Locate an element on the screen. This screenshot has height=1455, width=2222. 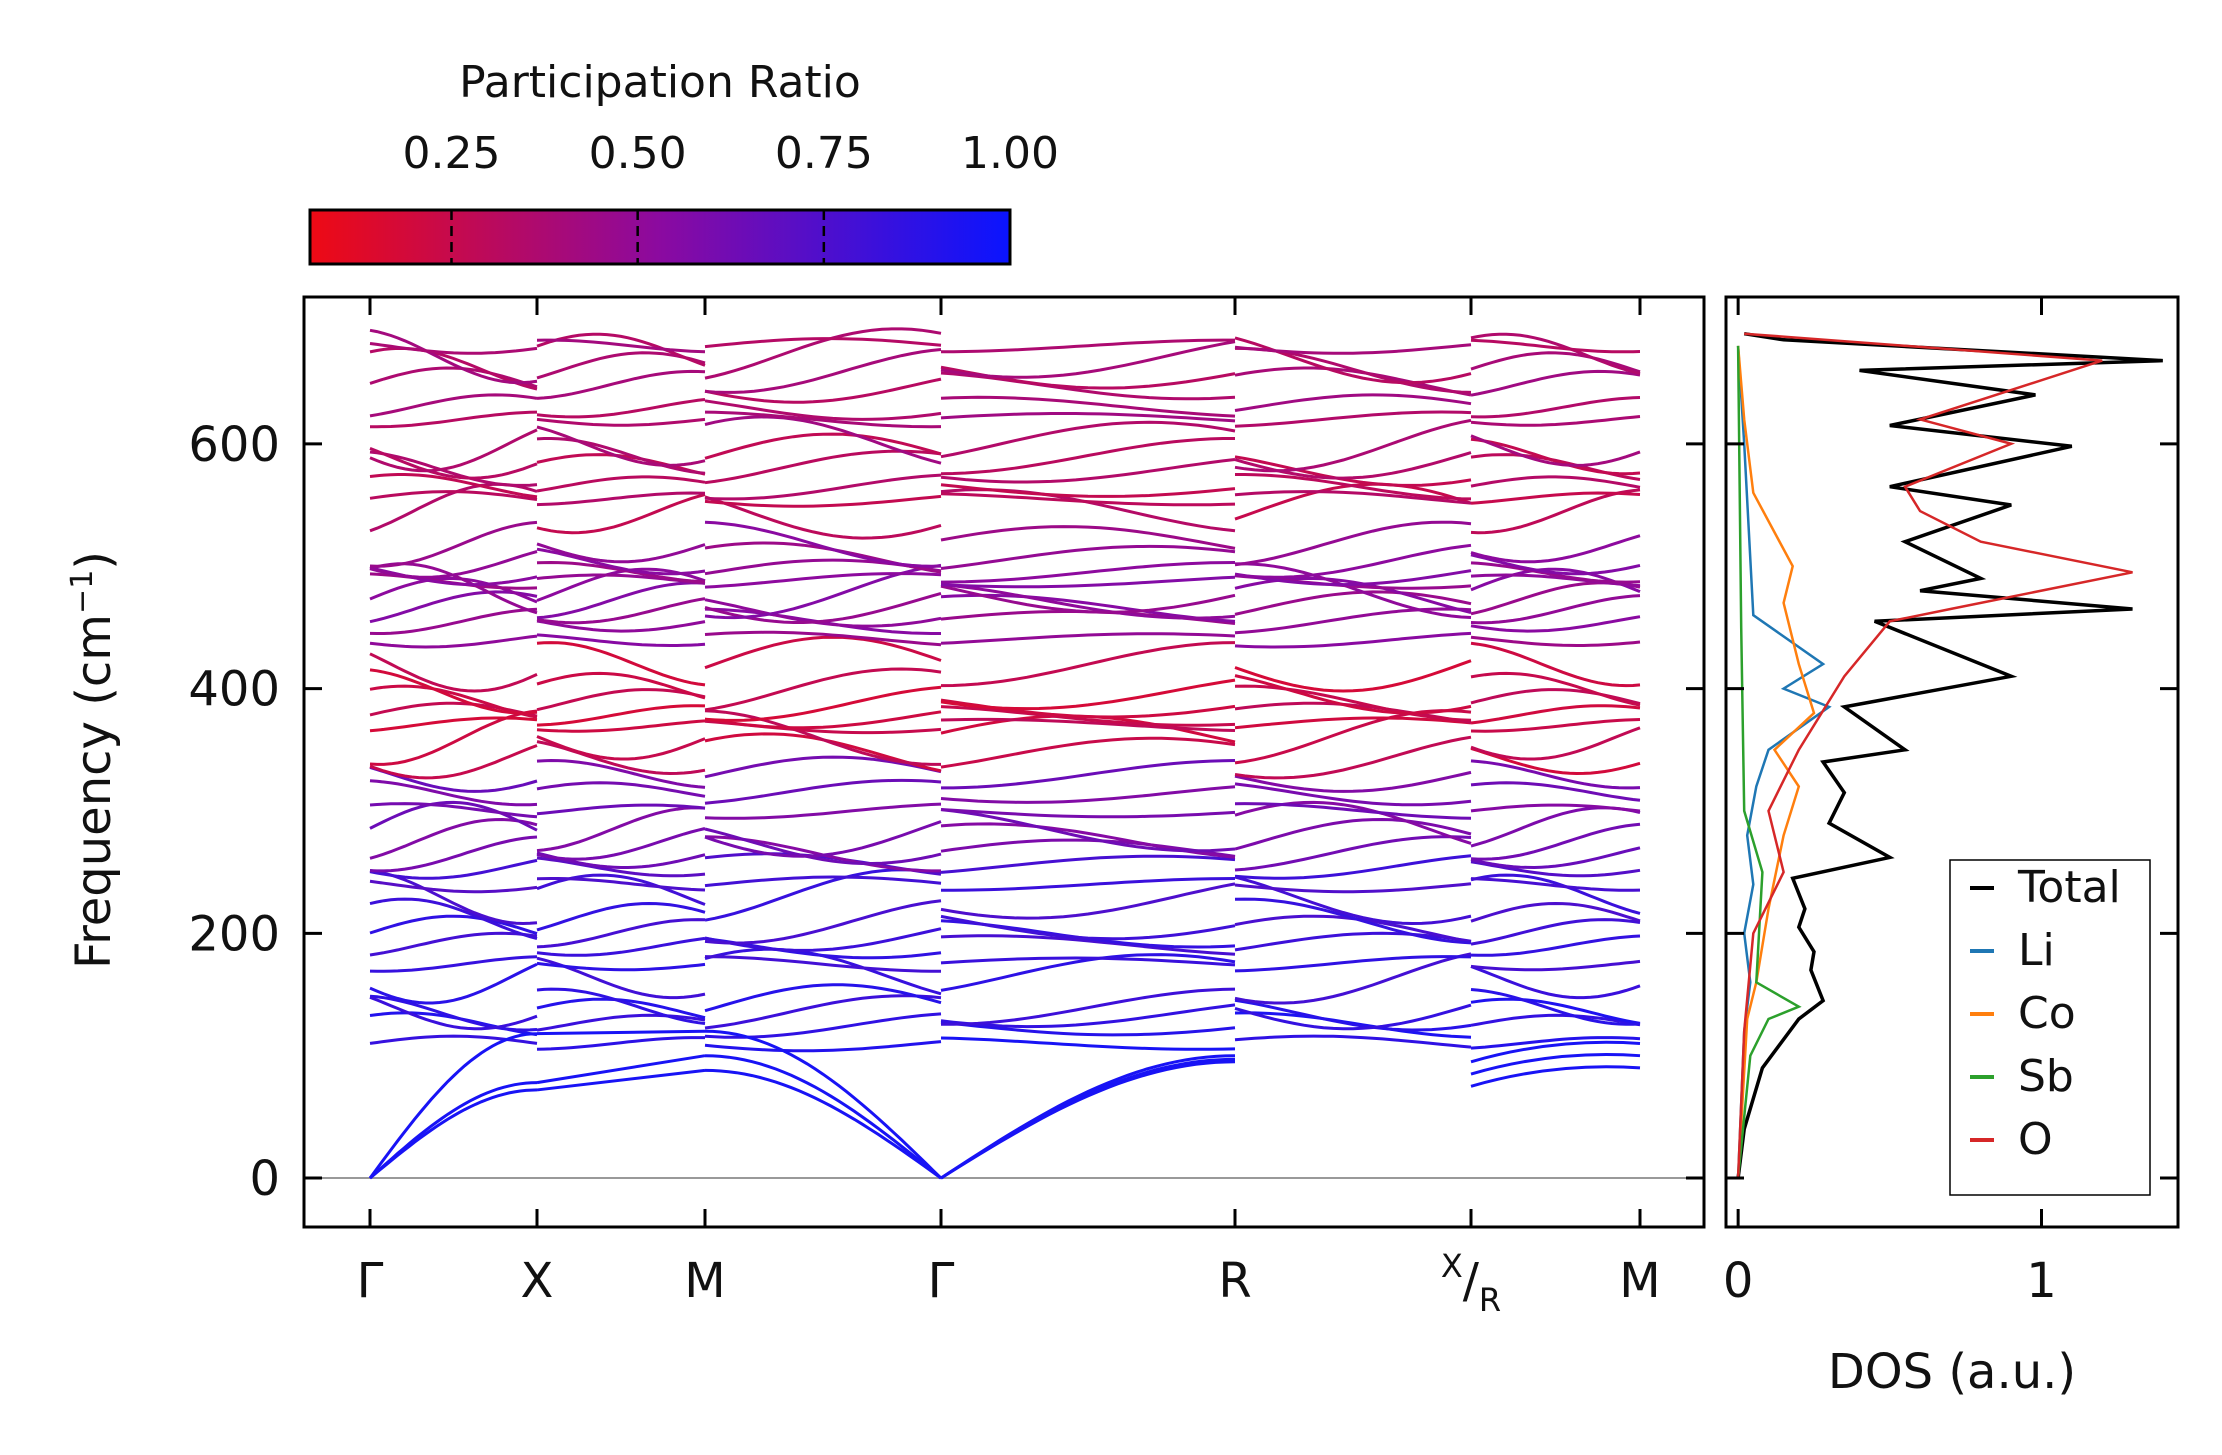
colorbar-tick-label: 0.50 is located at coordinates (638, 153).